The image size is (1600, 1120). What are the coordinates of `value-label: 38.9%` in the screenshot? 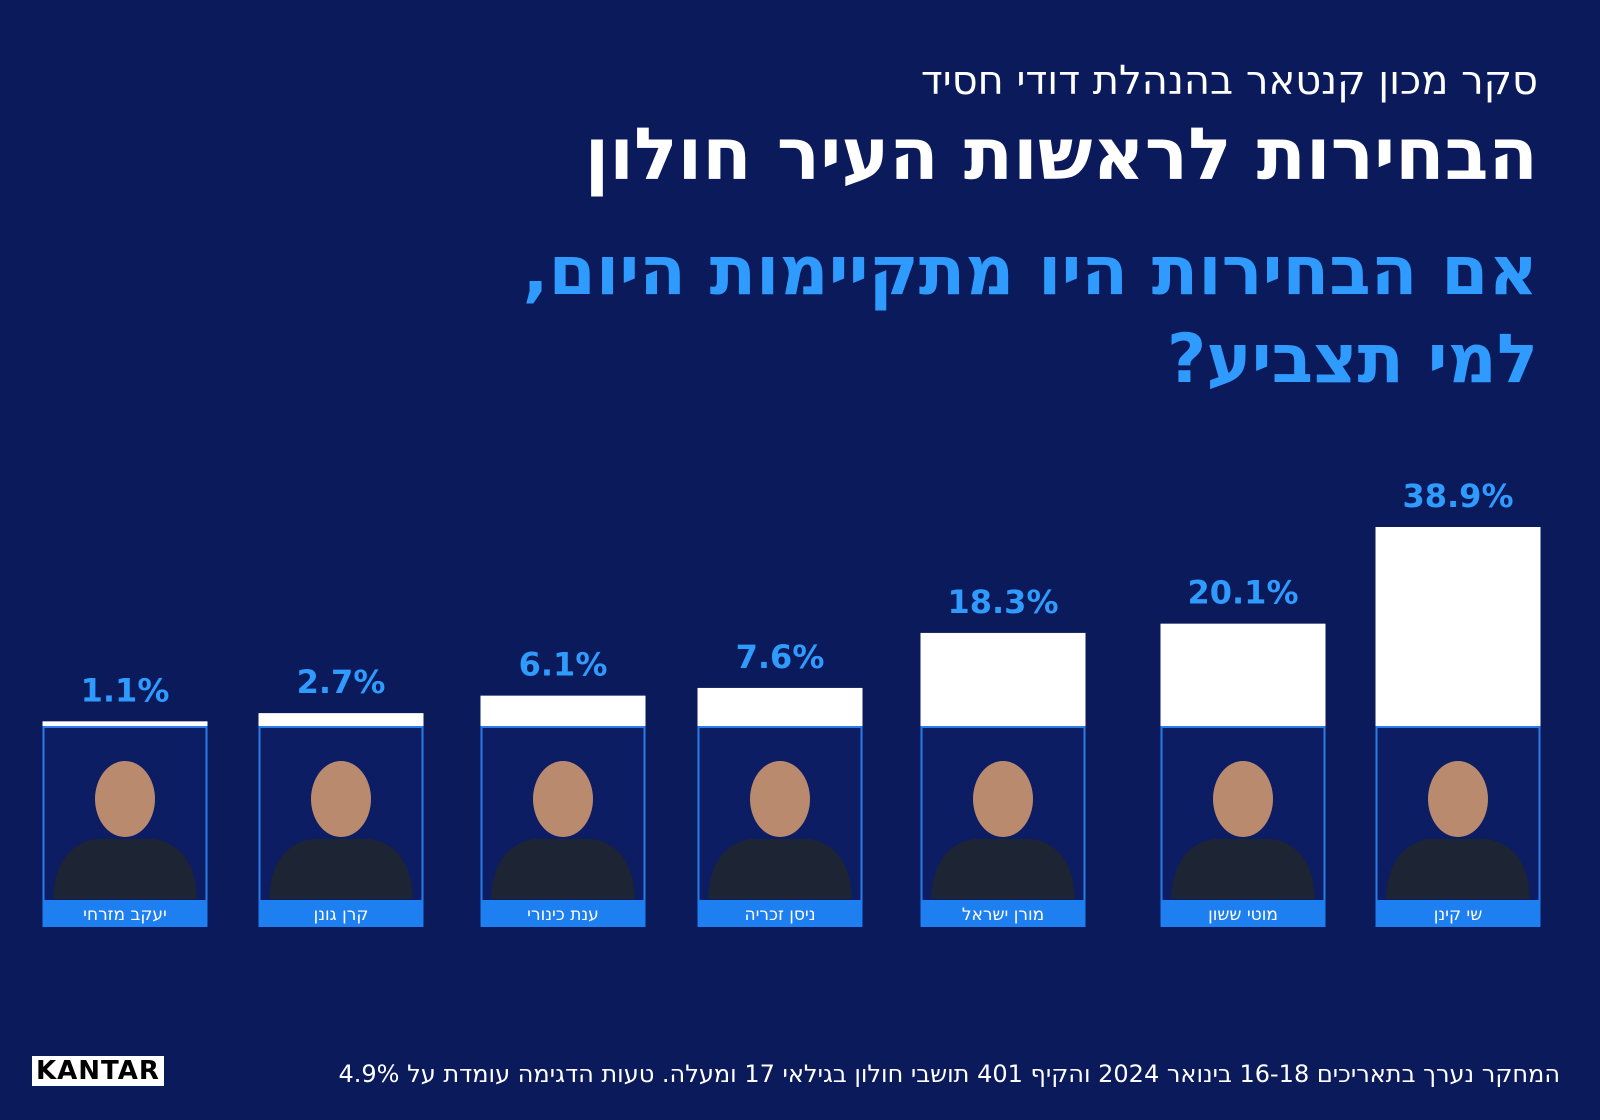 It's located at (1457, 496).